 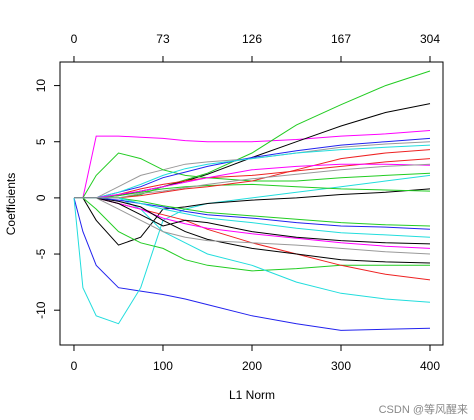 What do you see at coordinates (252, 39) in the screenshot?
I see `top-tick-label: 126` at bounding box center [252, 39].